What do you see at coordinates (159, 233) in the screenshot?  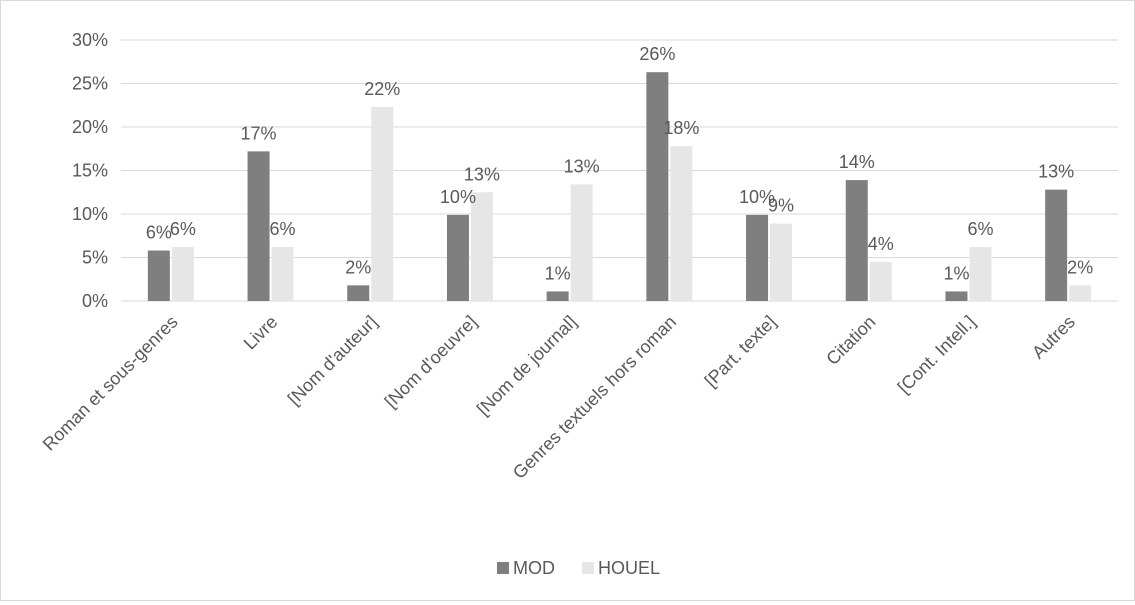 I see `data-label-mod: 6%` at bounding box center [159, 233].